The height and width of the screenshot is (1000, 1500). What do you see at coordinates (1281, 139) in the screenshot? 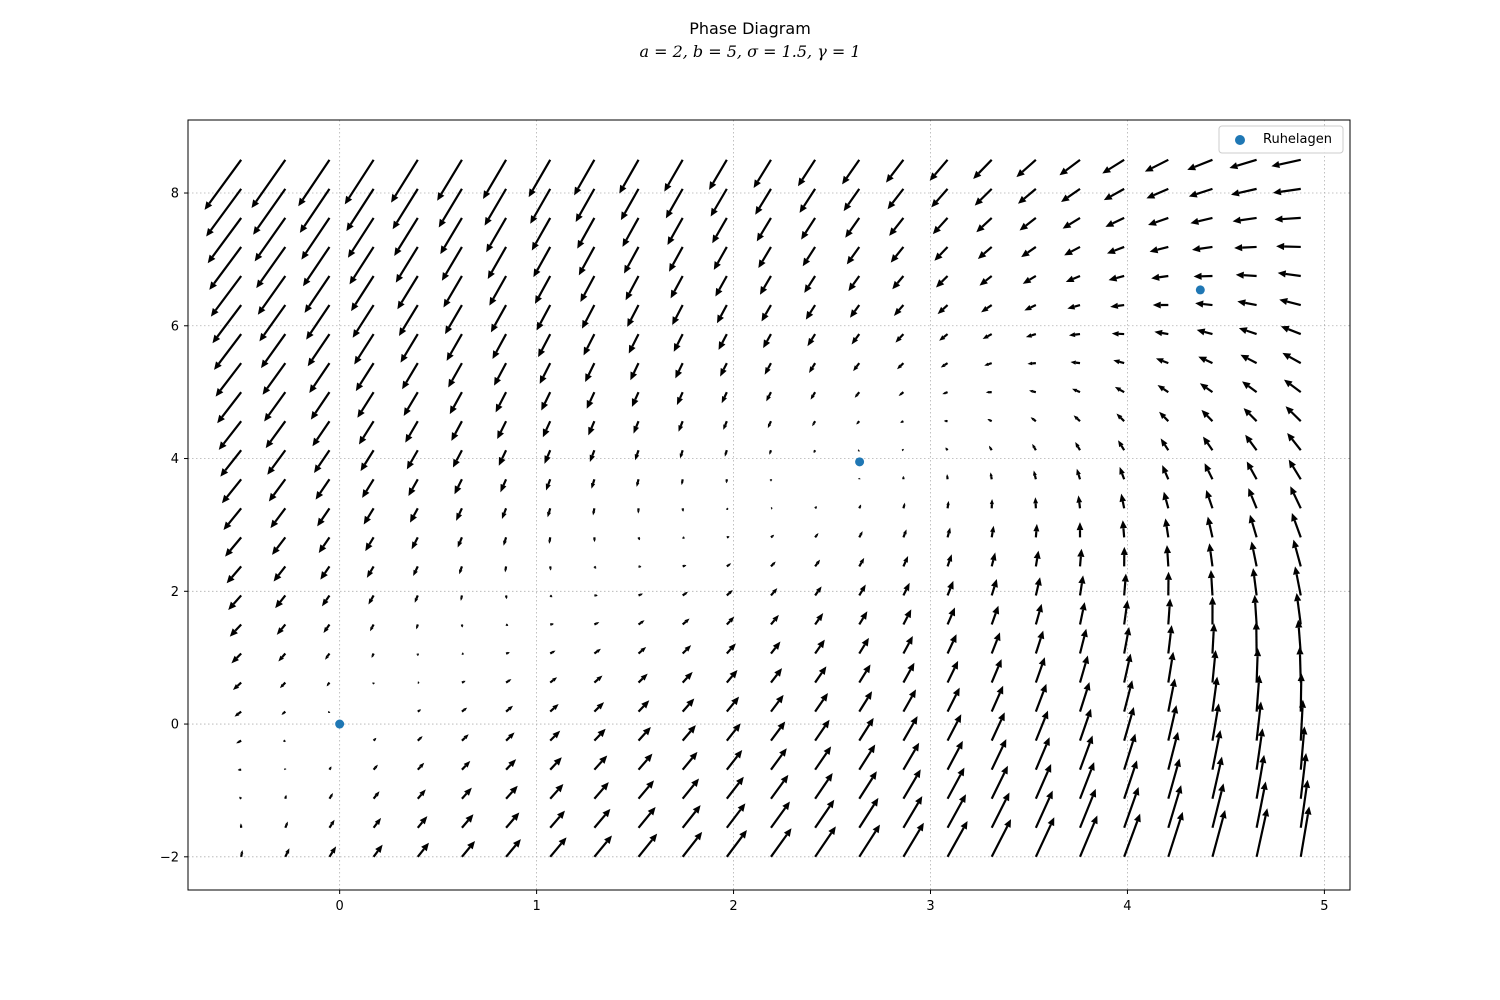
I see `legend: Ruhelagen` at bounding box center [1281, 139].